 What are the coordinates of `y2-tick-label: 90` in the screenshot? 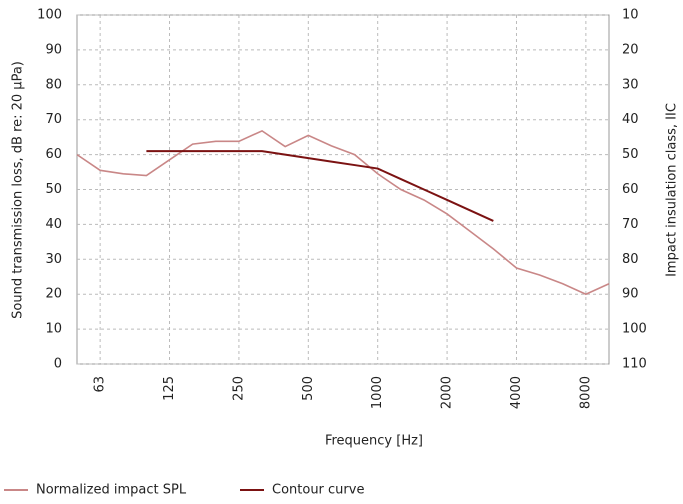 It's located at (630, 294).